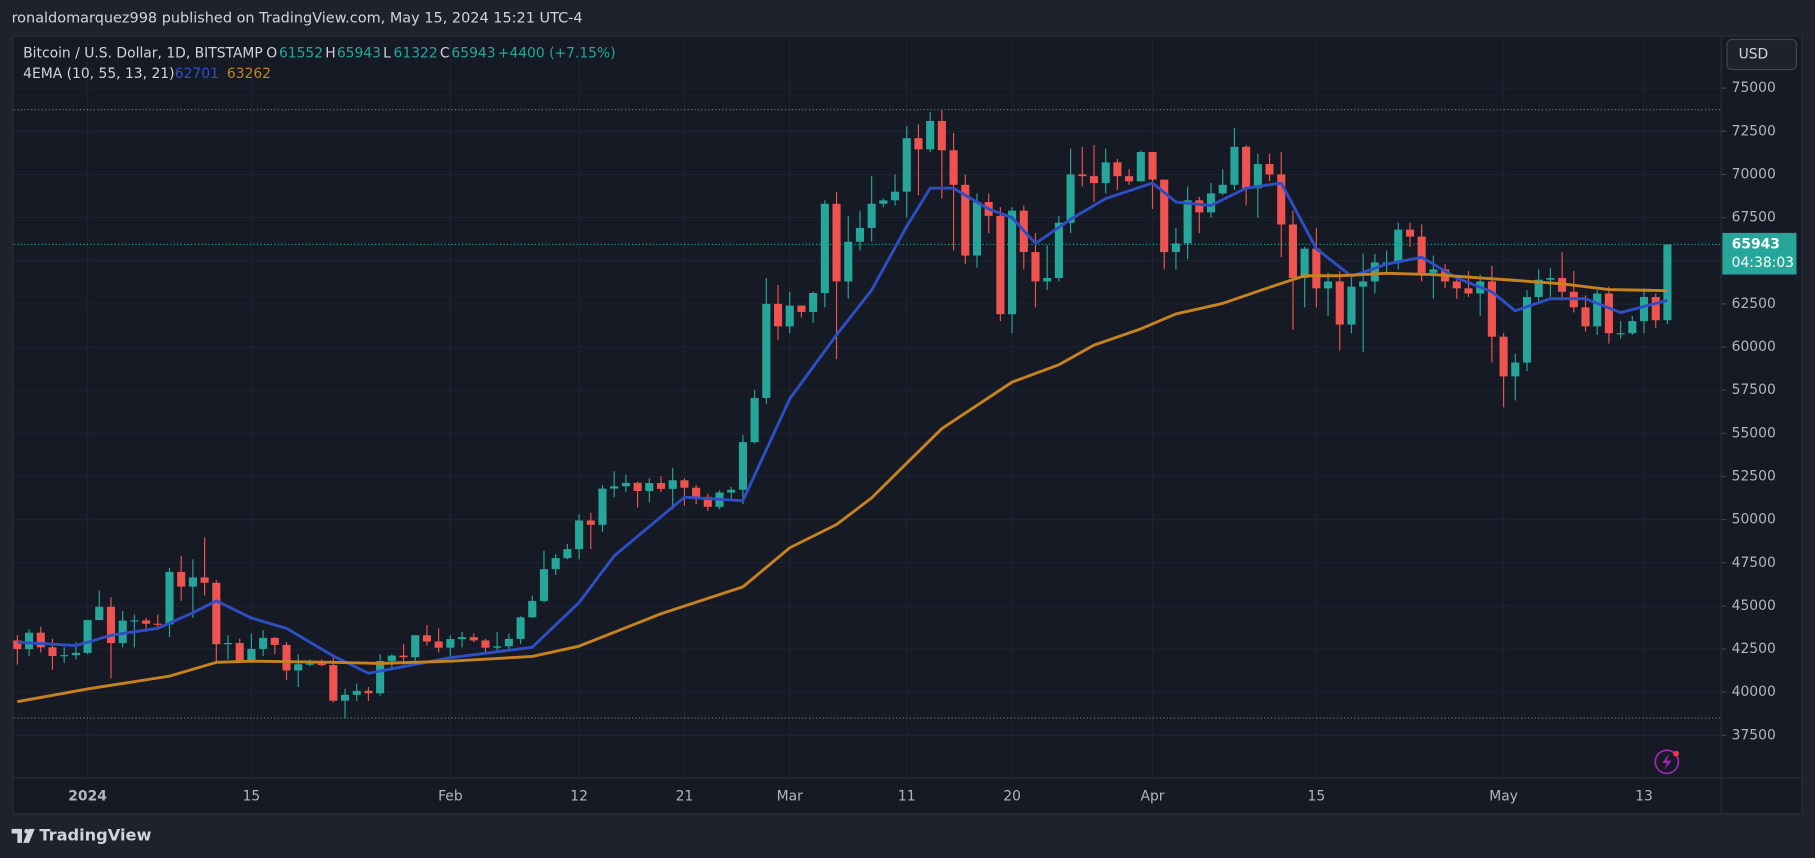 This screenshot has height=858, width=1815. What do you see at coordinates (685, 797) in the screenshot?
I see `x-tick-label: 21` at bounding box center [685, 797].